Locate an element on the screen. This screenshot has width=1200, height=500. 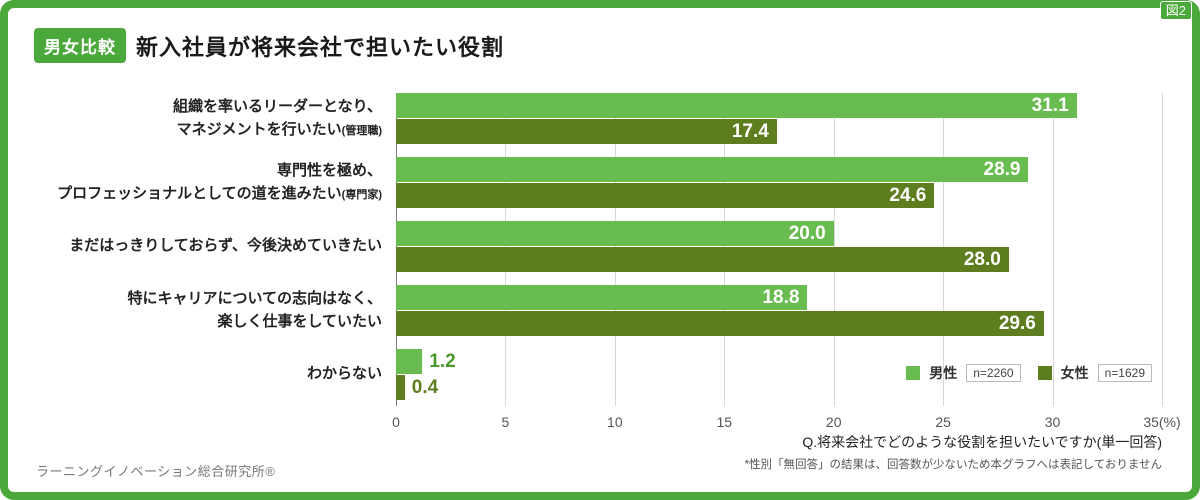
bar-value-label: 18.8 is located at coordinates (781, 297).